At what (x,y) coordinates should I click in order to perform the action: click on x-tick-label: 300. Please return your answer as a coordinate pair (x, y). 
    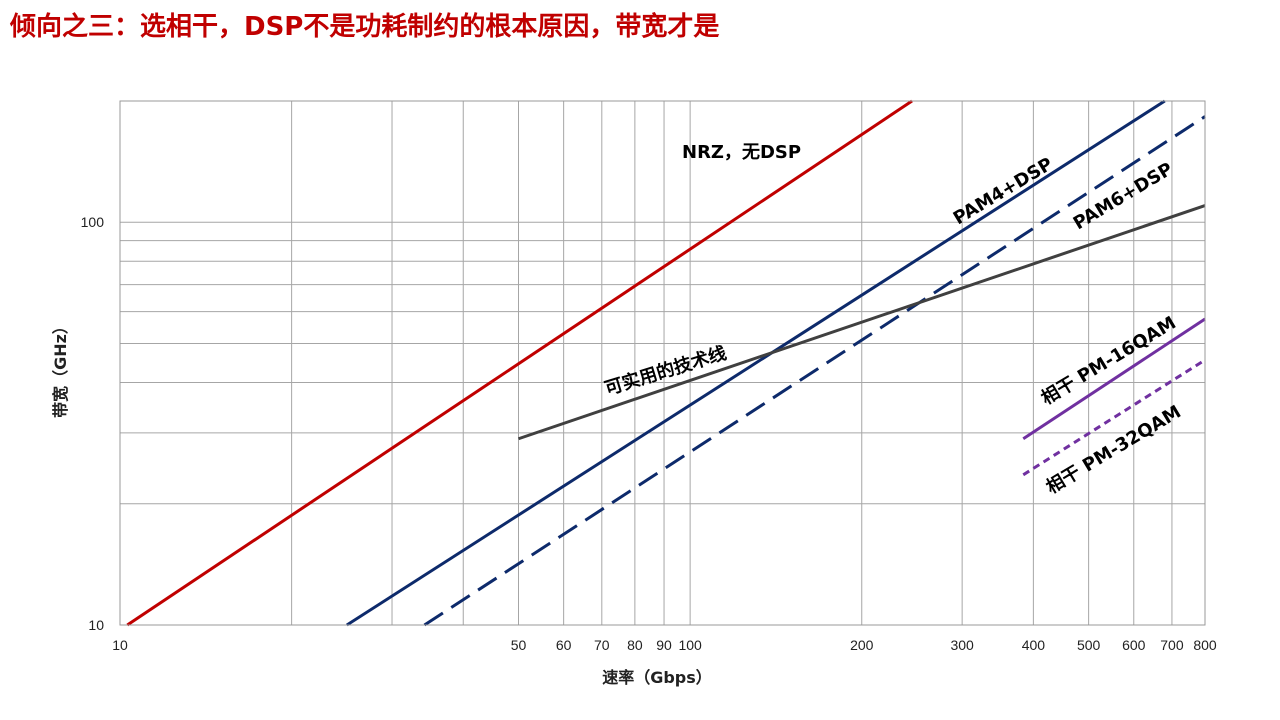
    Looking at the image, I should click on (962, 645).